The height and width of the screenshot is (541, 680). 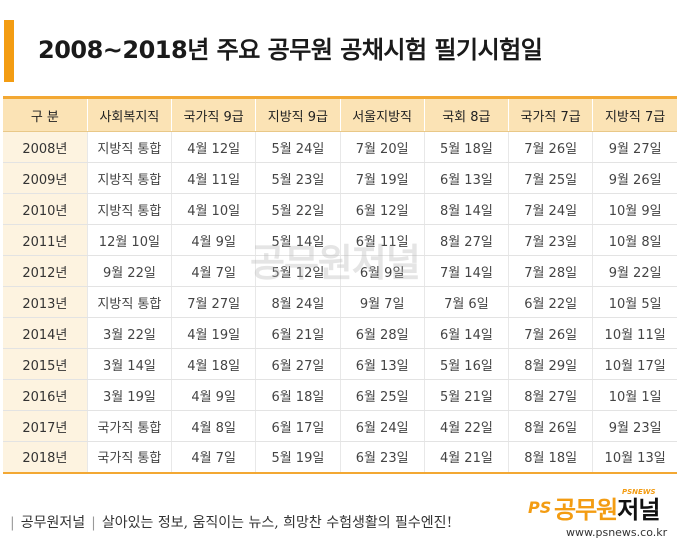 I want to click on date-cell: 3월 22일, so click(x=129, y=333).